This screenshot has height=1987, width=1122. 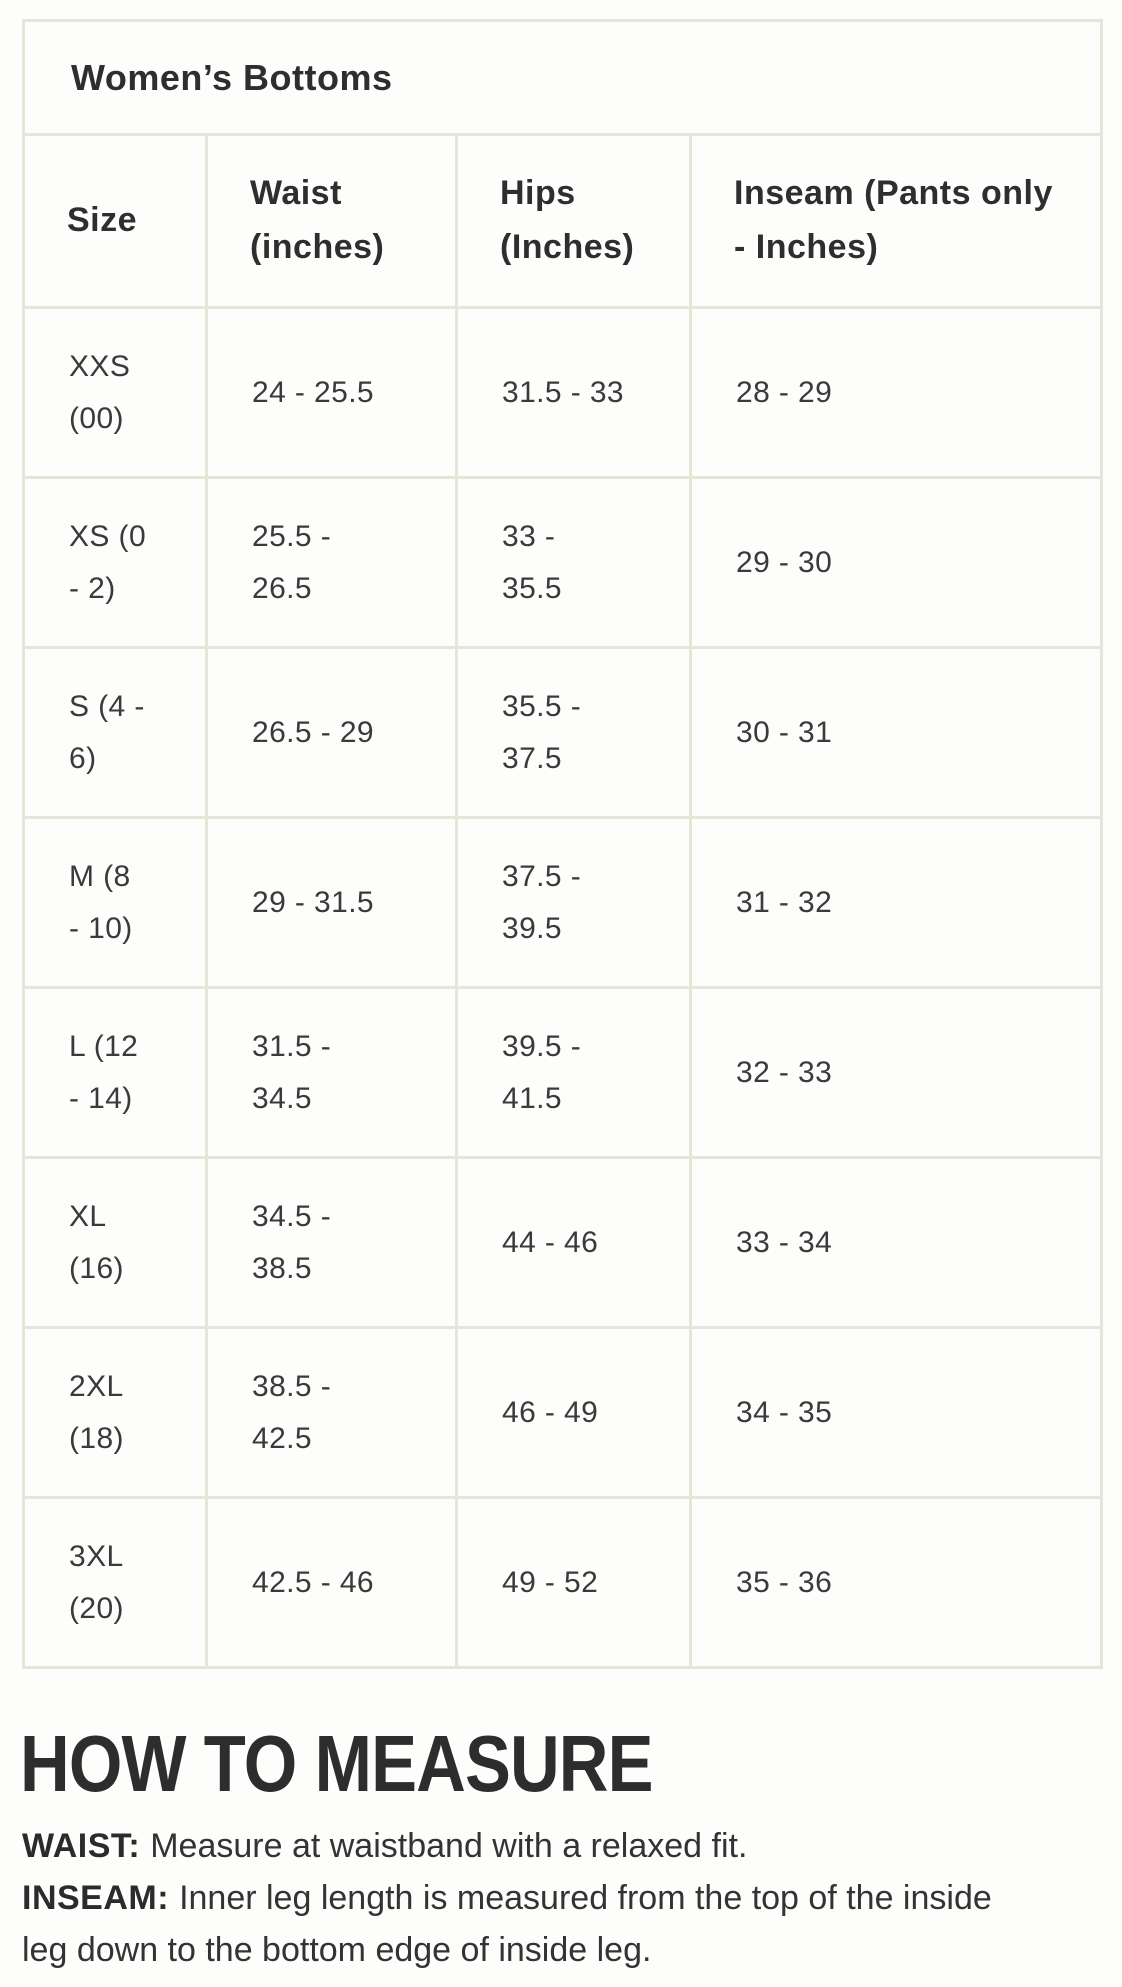 I want to click on inseam-instruction-label: INSEAM:, so click(x=96, y=1898).